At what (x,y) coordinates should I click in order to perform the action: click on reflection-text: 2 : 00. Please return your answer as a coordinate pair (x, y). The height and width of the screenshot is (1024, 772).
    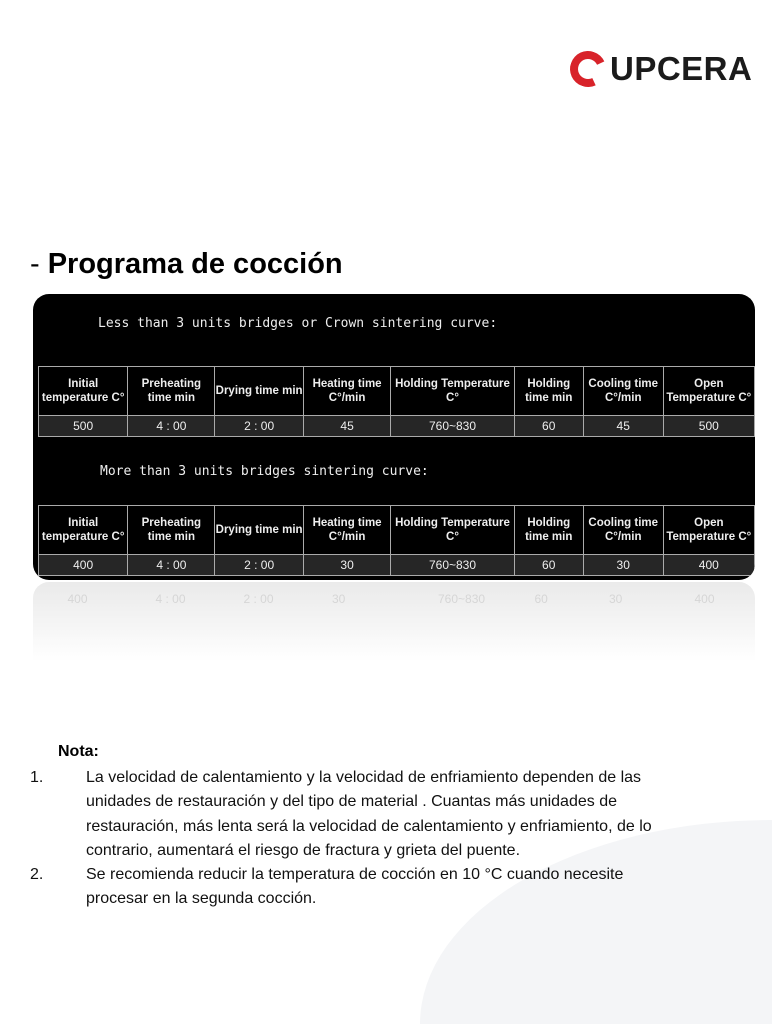
    Looking at the image, I should click on (258, 599).